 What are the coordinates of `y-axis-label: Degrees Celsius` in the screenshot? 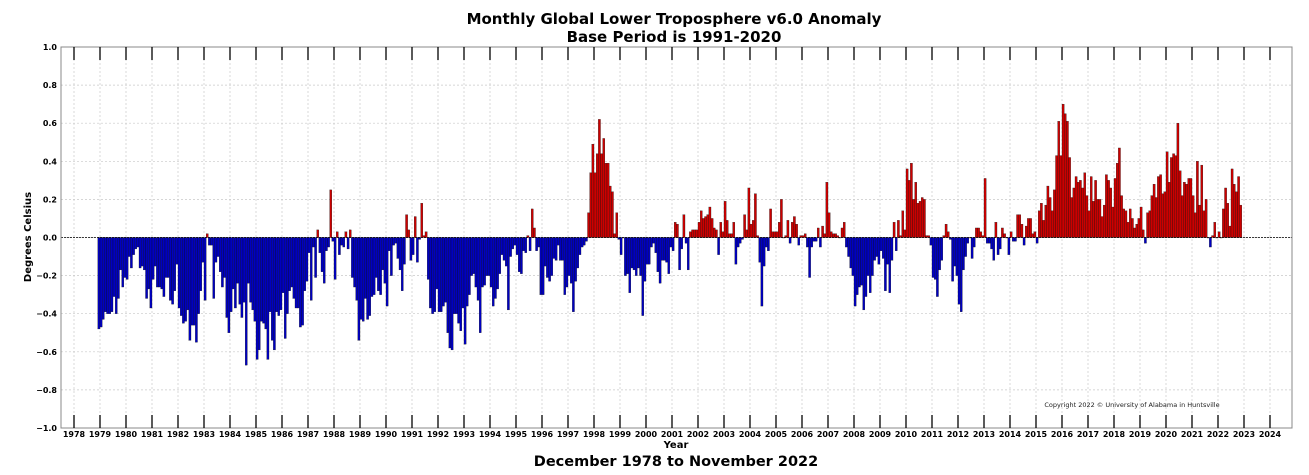 It's located at (28, 237).